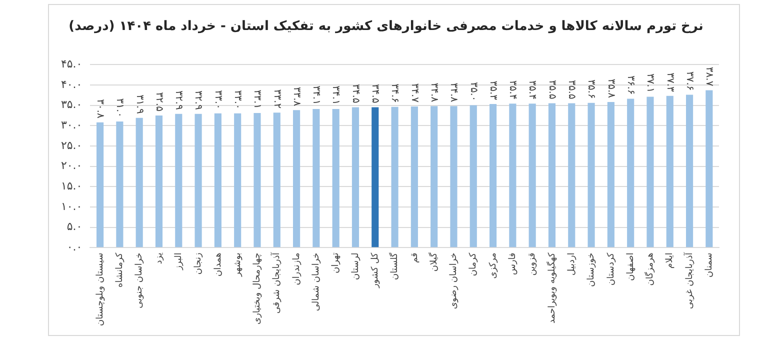 This screenshot has height=339, width=767. What do you see at coordinates (199, 263) in the screenshot?
I see `x-tick-label: زنجان` at bounding box center [199, 263].